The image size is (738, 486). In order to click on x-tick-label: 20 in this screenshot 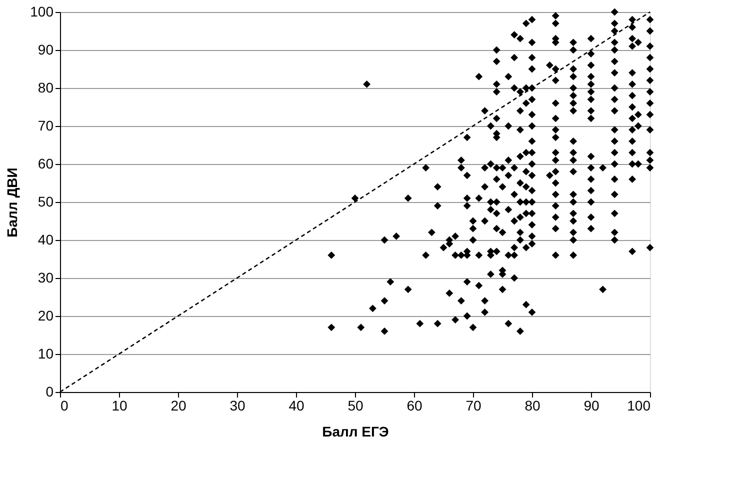, I will do `click(178, 406)`.